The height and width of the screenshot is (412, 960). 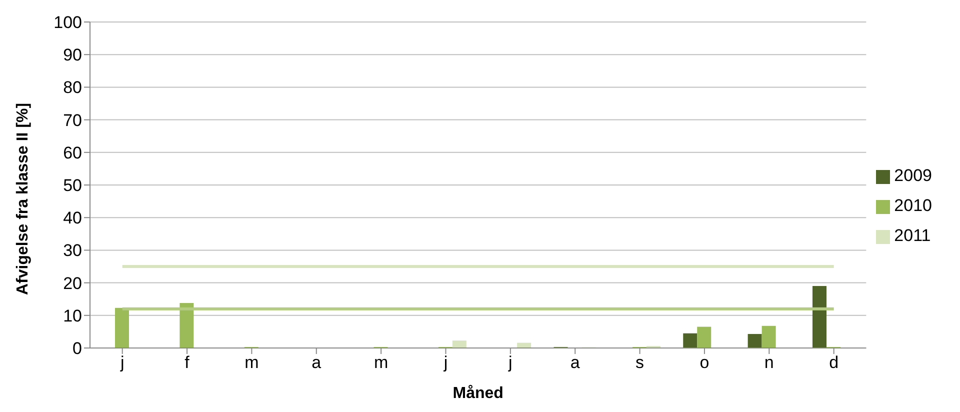 What do you see at coordinates (72, 316) in the screenshot?
I see `y-tick-label: 10` at bounding box center [72, 316].